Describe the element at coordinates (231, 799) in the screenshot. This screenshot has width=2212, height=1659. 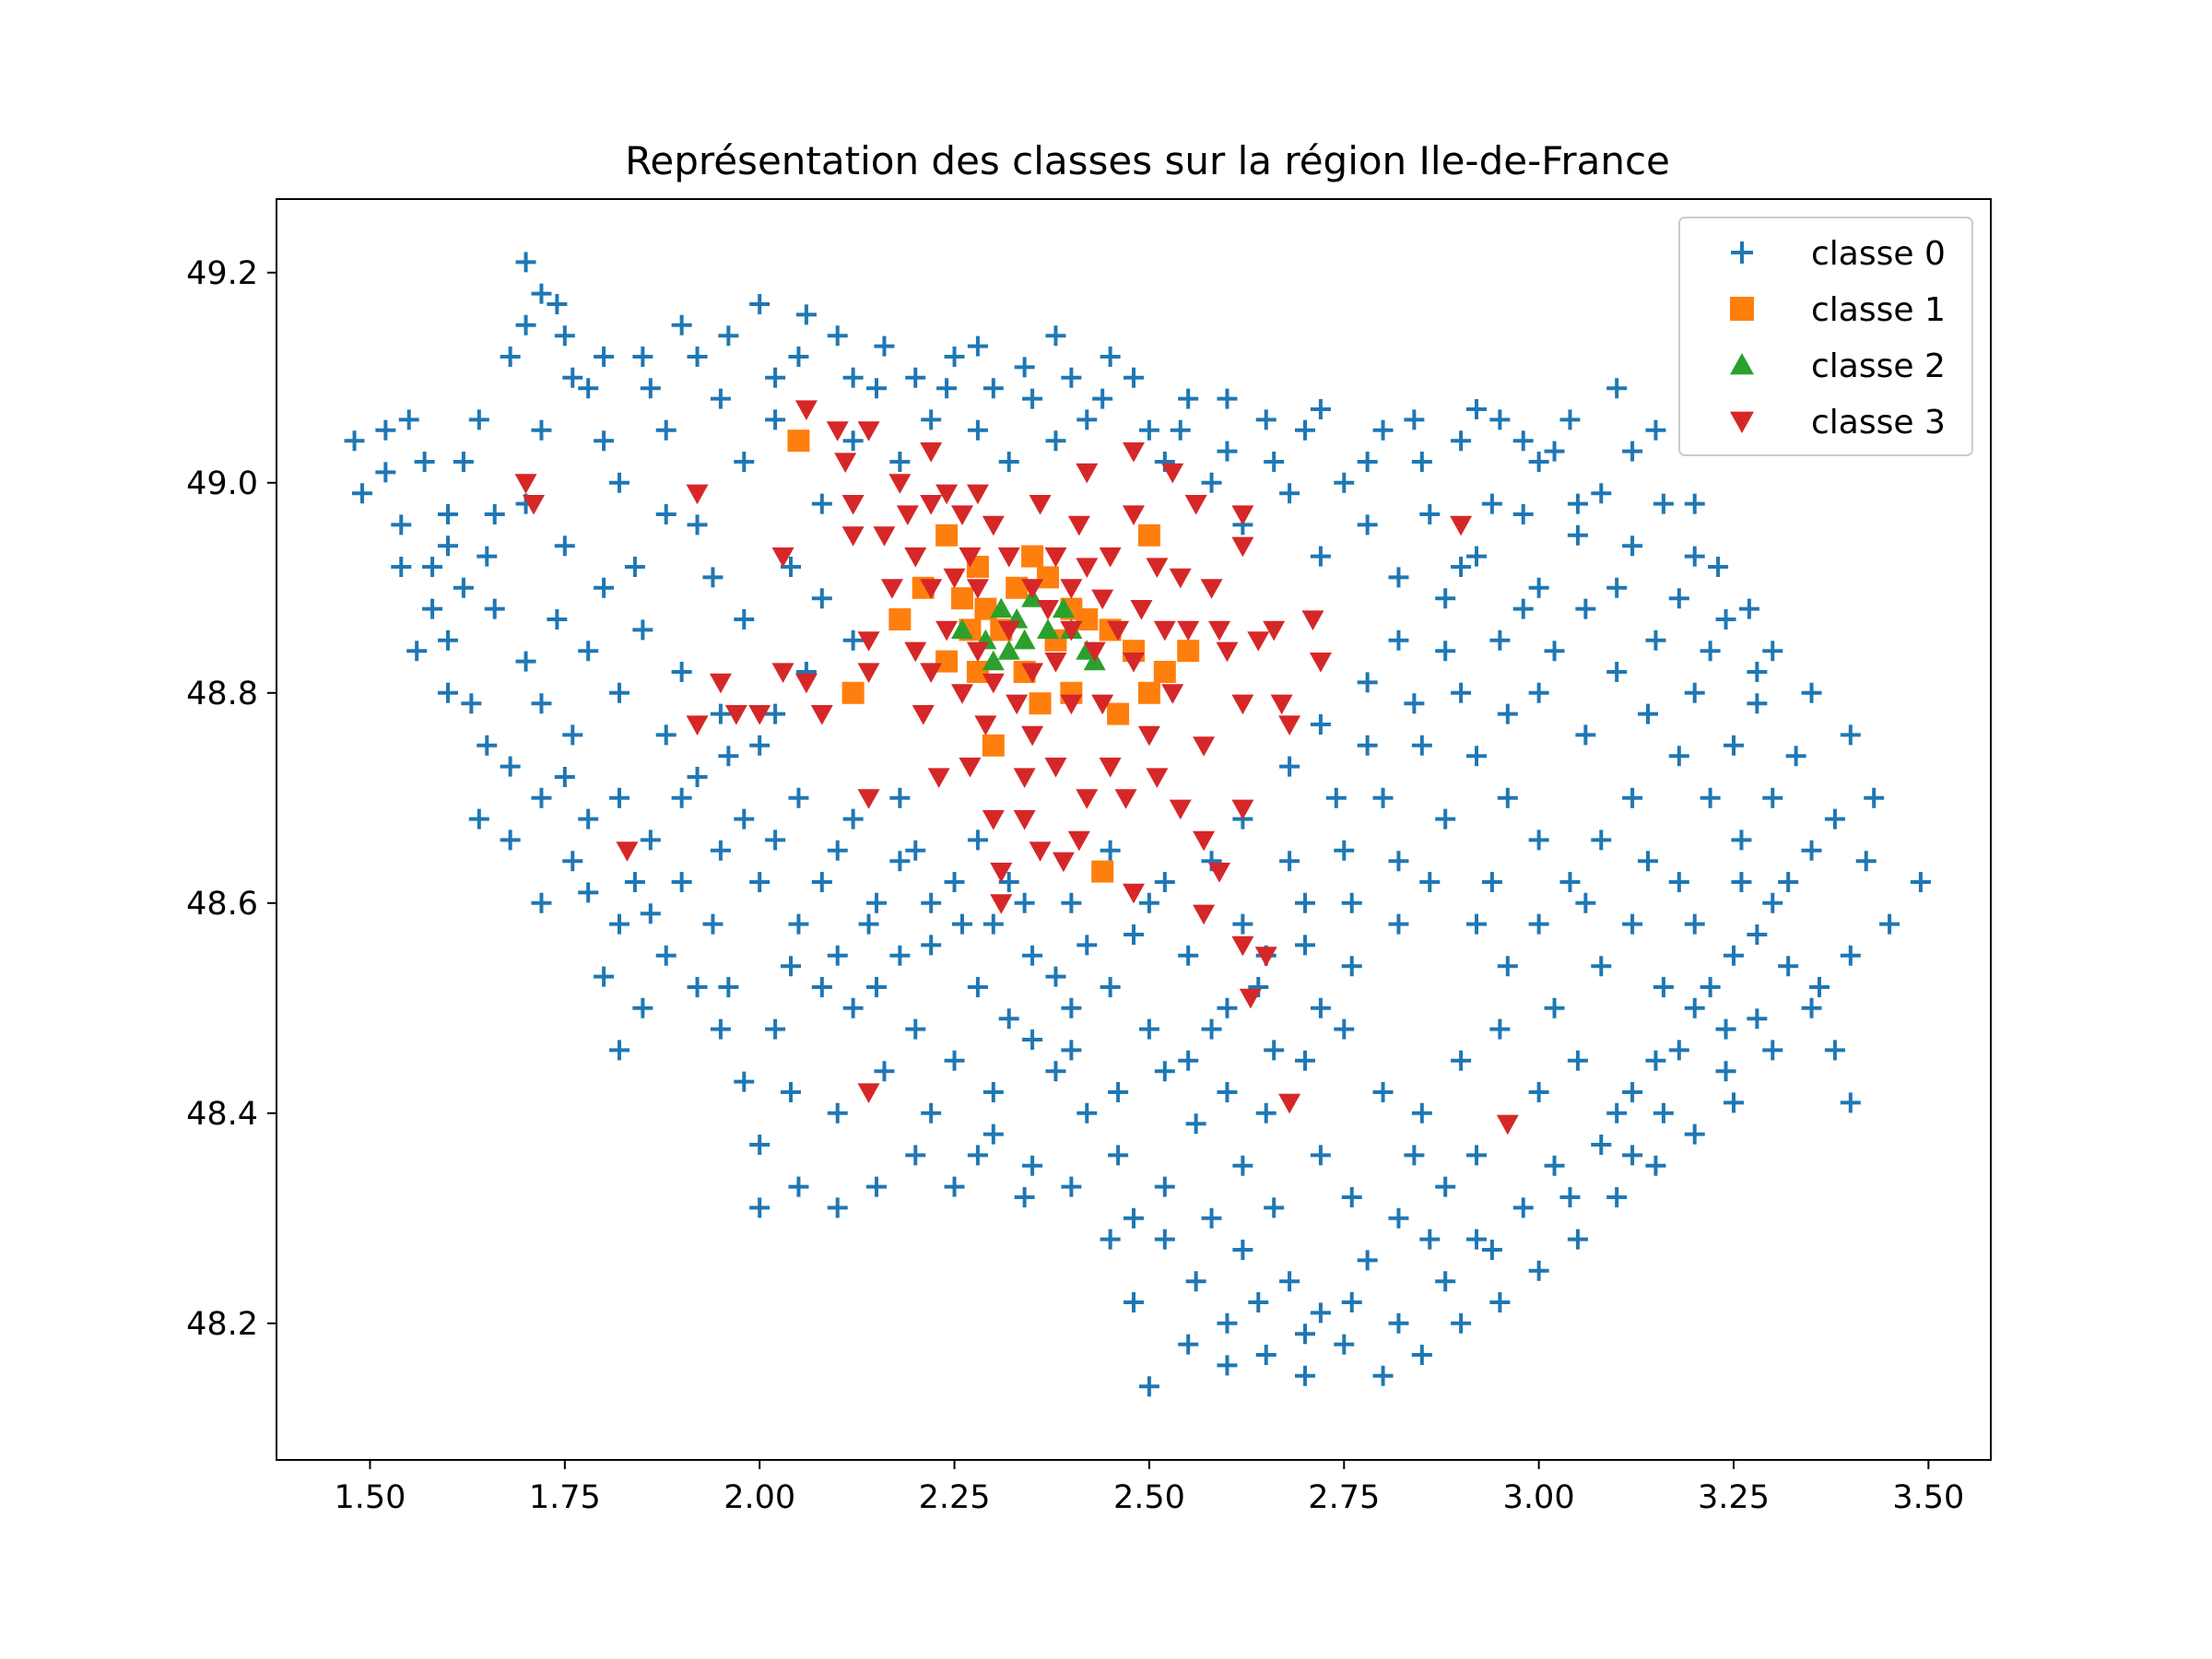
I see `y-axis: 48.2 48.4 48.6 48.8 49.0 49.2` at that location.